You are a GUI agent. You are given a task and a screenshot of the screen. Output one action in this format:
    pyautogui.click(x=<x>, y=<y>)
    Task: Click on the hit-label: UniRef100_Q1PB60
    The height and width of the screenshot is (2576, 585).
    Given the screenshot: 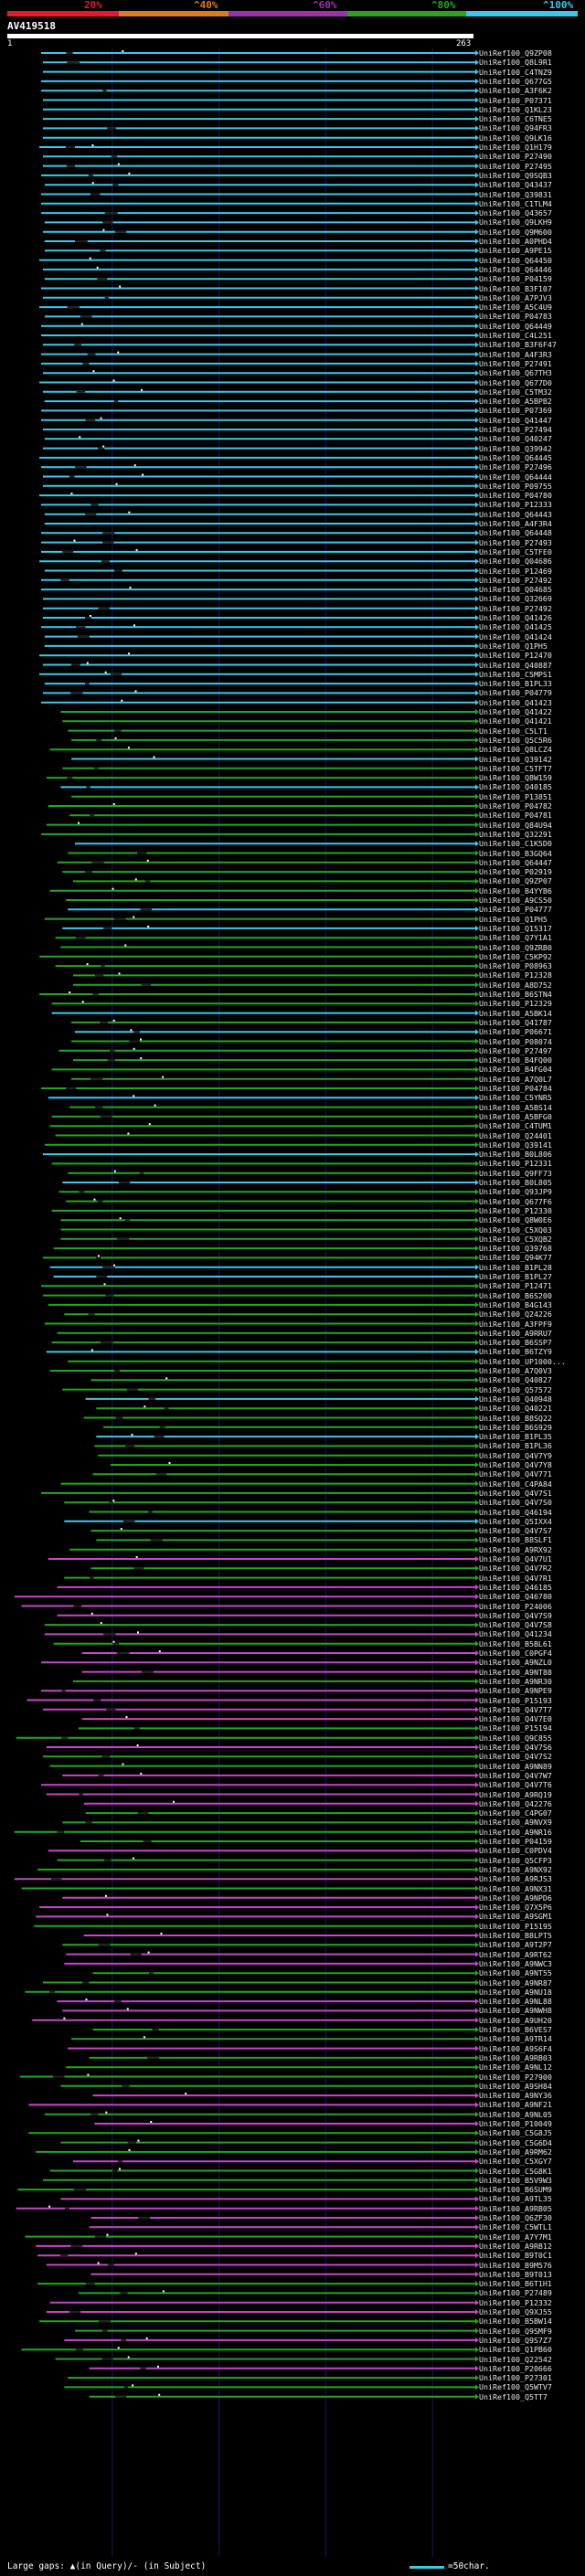 What is the action you would take?
    pyautogui.click(x=515, y=2350)
    